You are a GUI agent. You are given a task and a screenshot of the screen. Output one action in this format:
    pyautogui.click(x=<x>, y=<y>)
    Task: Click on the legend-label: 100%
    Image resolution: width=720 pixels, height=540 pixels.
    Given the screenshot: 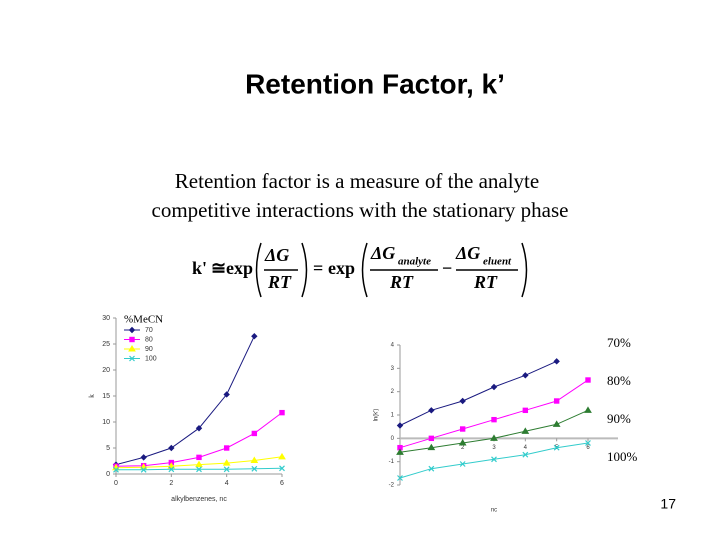 What is the action you would take?
    pyautogui.click(x=622, y=456)
    